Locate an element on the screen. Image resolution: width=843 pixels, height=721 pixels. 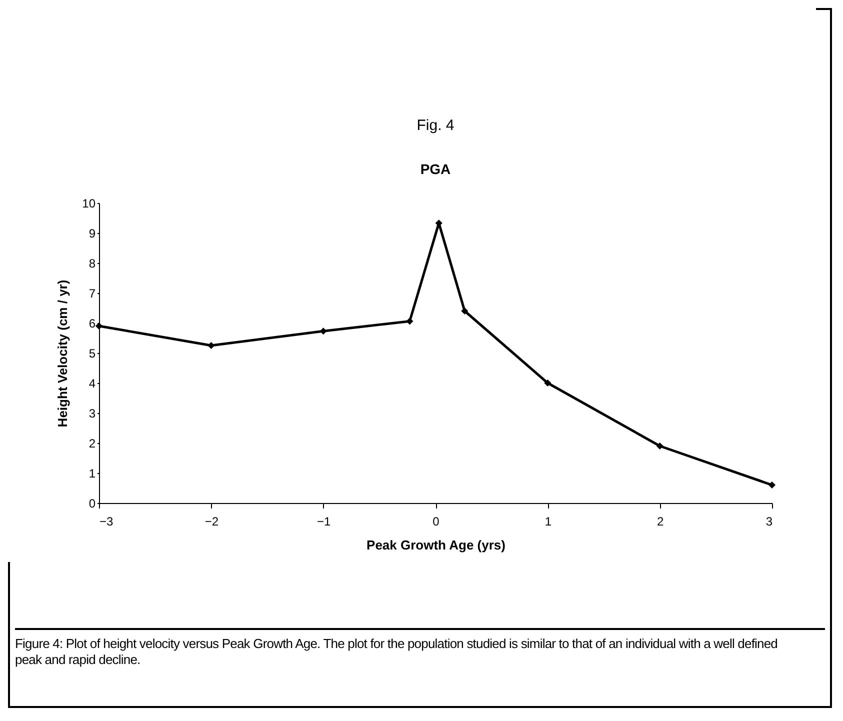
caption: Figure 4: Plot of height velocity versus Peak Growth Age. The plot for the population studied is similar to that of an individual with a well defined peak and rapid decline. is located at coordinates (397, 652).